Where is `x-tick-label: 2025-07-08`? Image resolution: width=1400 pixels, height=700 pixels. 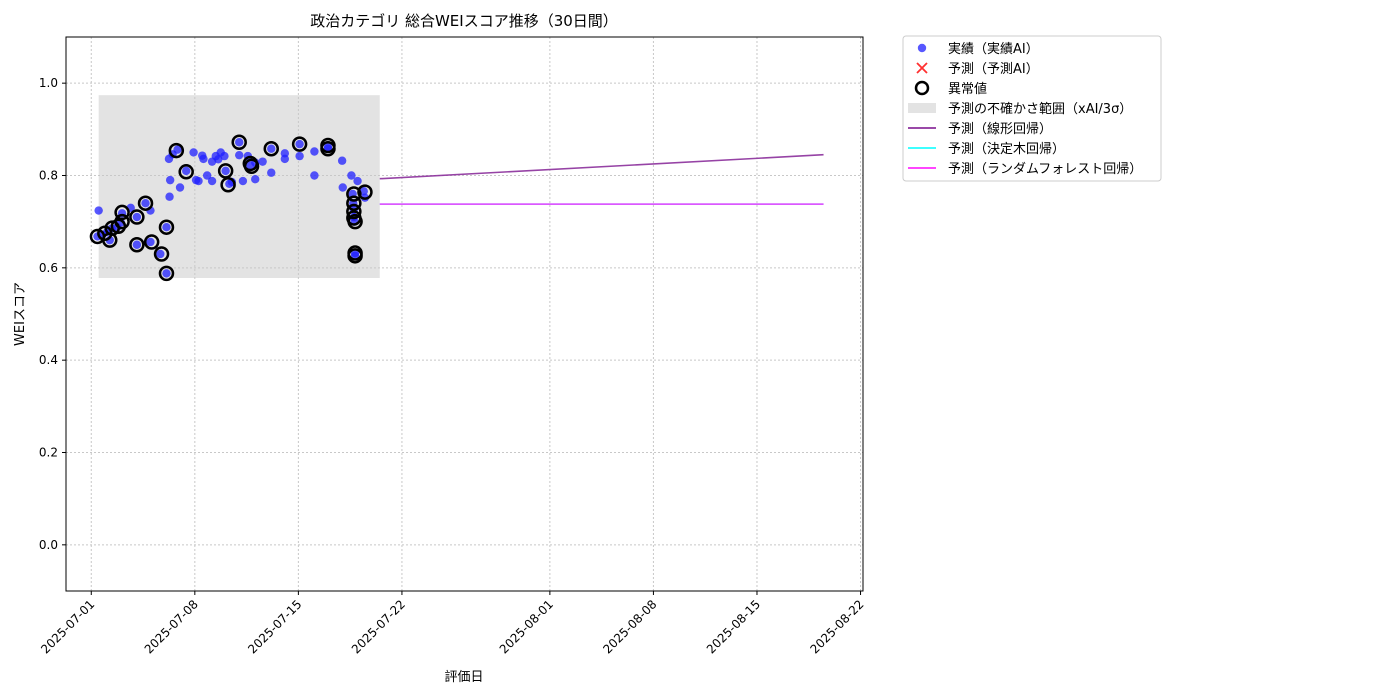
x-tick-label: 2025-07-08 is located at coordinates (171, 626).